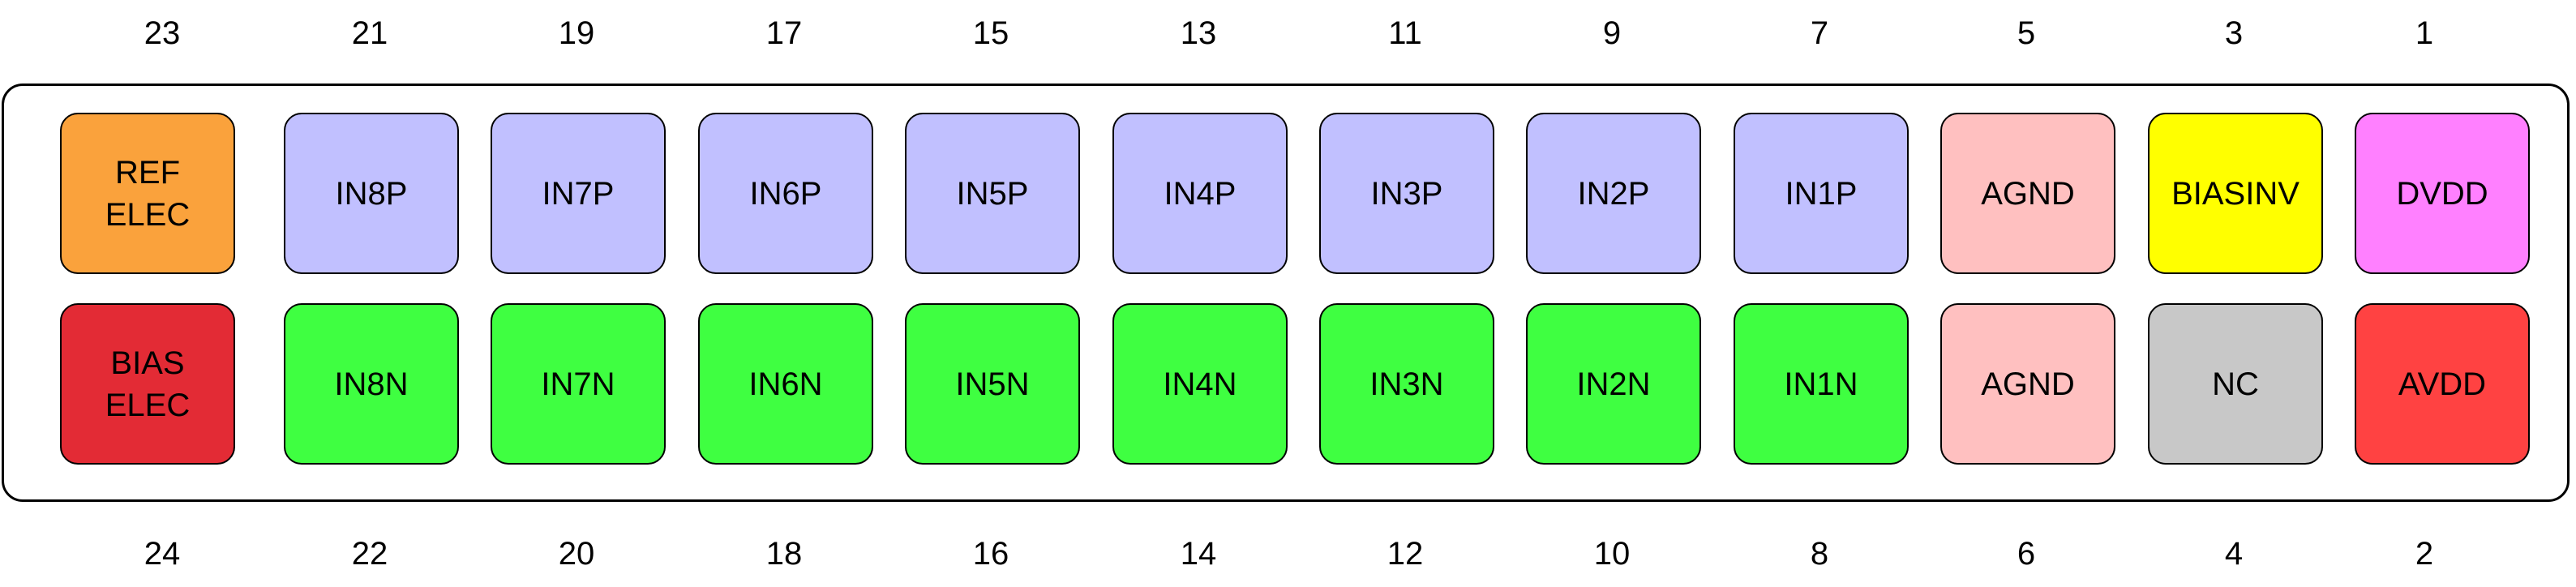  I want to click on pin-box-in8n: IN8N, so click(371, 384).